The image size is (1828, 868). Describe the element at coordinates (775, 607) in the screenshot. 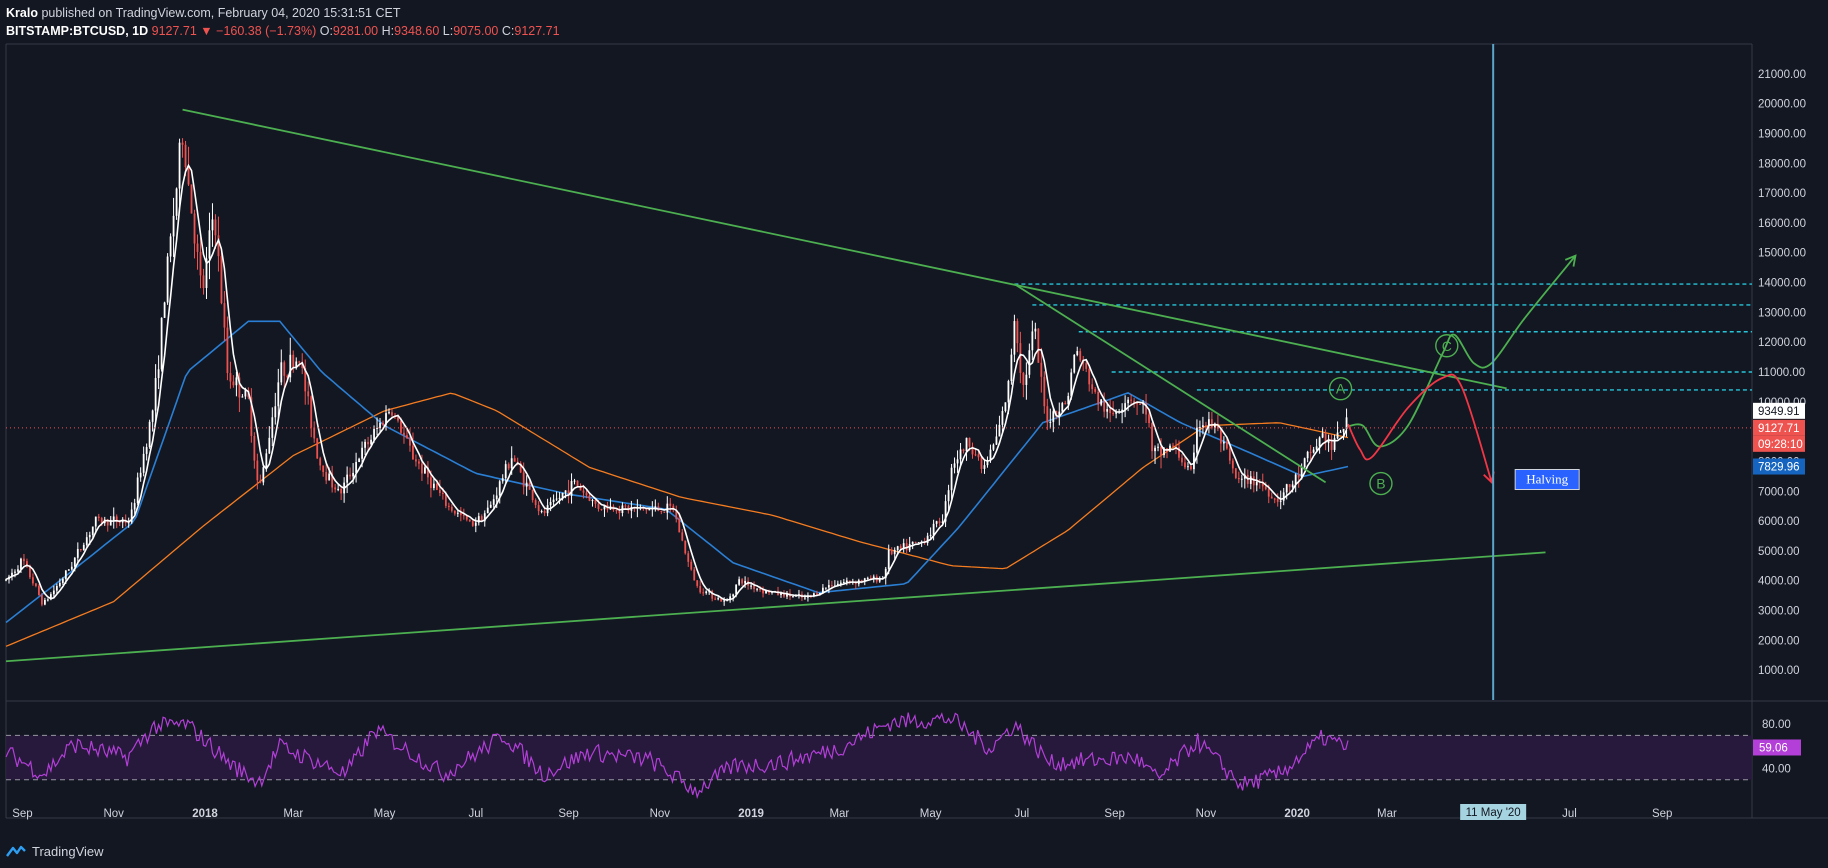

I see `lower-support-trendline` at that location.